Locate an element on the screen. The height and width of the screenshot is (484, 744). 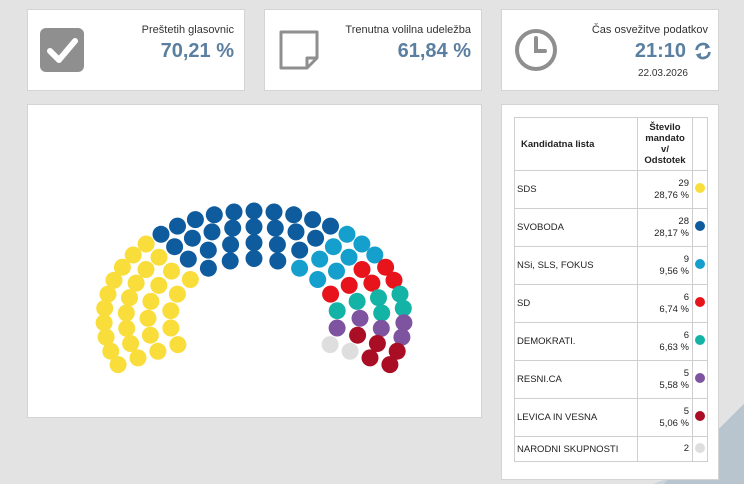
table-row: NSi, SLS, FOKUS 9 9,56 % is located at coordinates (611, 265).